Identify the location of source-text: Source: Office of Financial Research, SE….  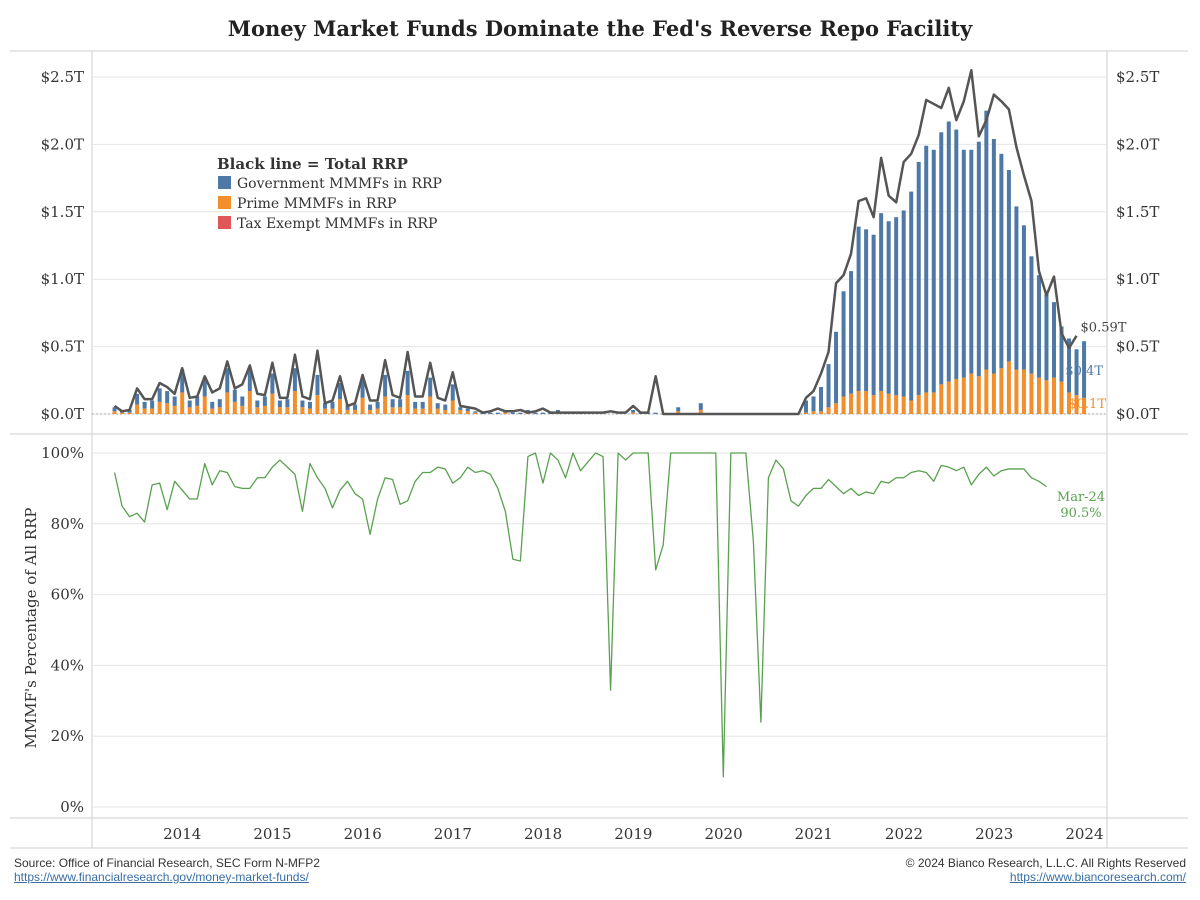
(167, 863).